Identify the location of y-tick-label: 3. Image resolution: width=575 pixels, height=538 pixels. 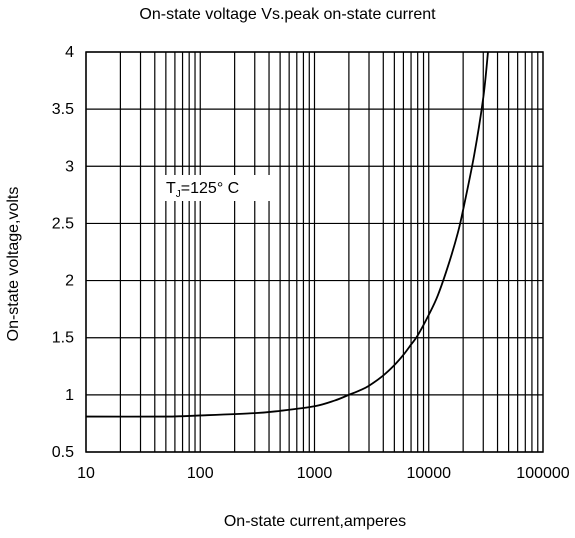
(69, 166).